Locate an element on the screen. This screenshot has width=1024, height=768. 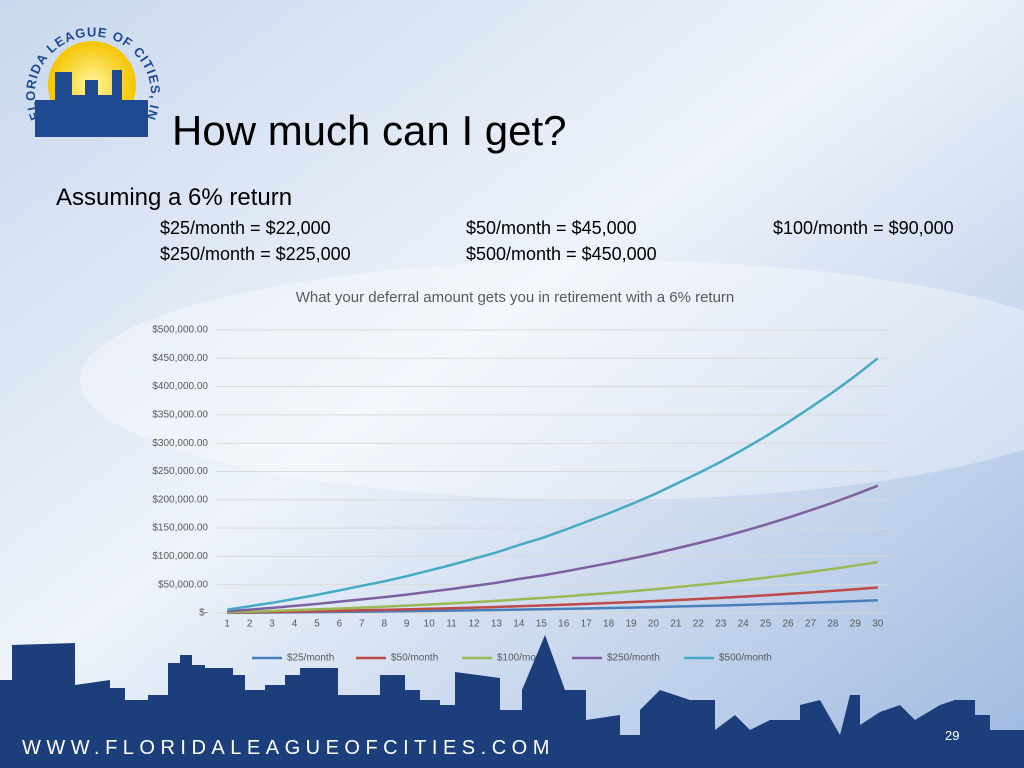
example: $50/month = $45,000 is located at coordinates (551, 228).